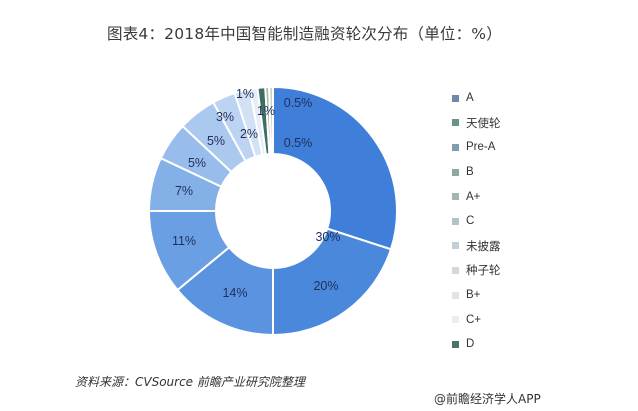 Image resolution: width=638 pixels, height=411 pixels. Describe the element at coordinates (249, 134) in the screenshot. I see `slice-value-label: 2%` at that location.